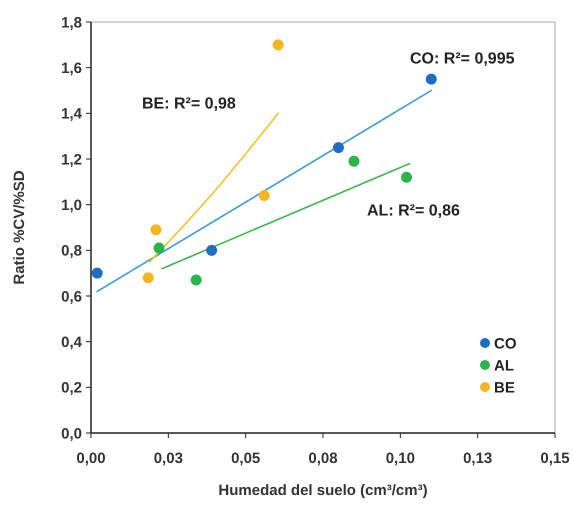 This screenshot has height=505, width=573. Describe the element at coordinates (71, 251) in the screenshot. I see `y-tick-label: 0,8` at that location.